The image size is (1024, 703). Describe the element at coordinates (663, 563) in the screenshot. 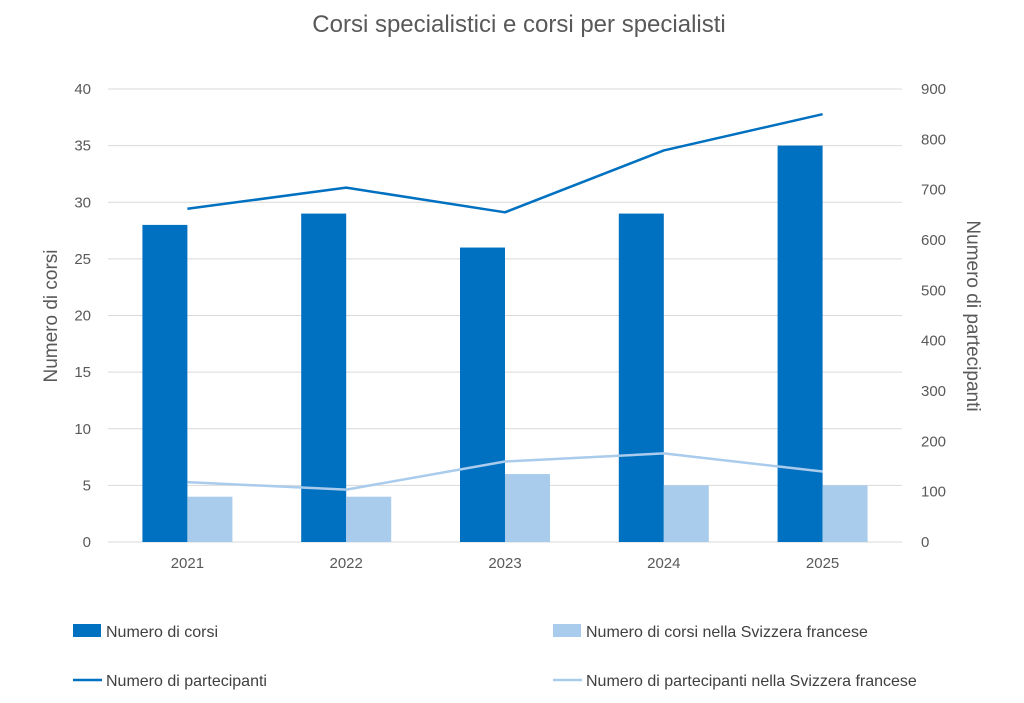

I see `x-tick-label: 2024` at that location.